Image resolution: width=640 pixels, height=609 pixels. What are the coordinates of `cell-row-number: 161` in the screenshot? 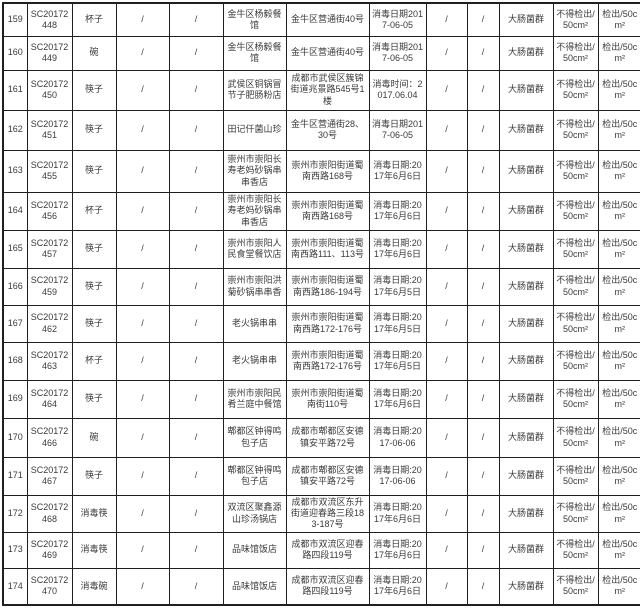 It's located at (15, 90).